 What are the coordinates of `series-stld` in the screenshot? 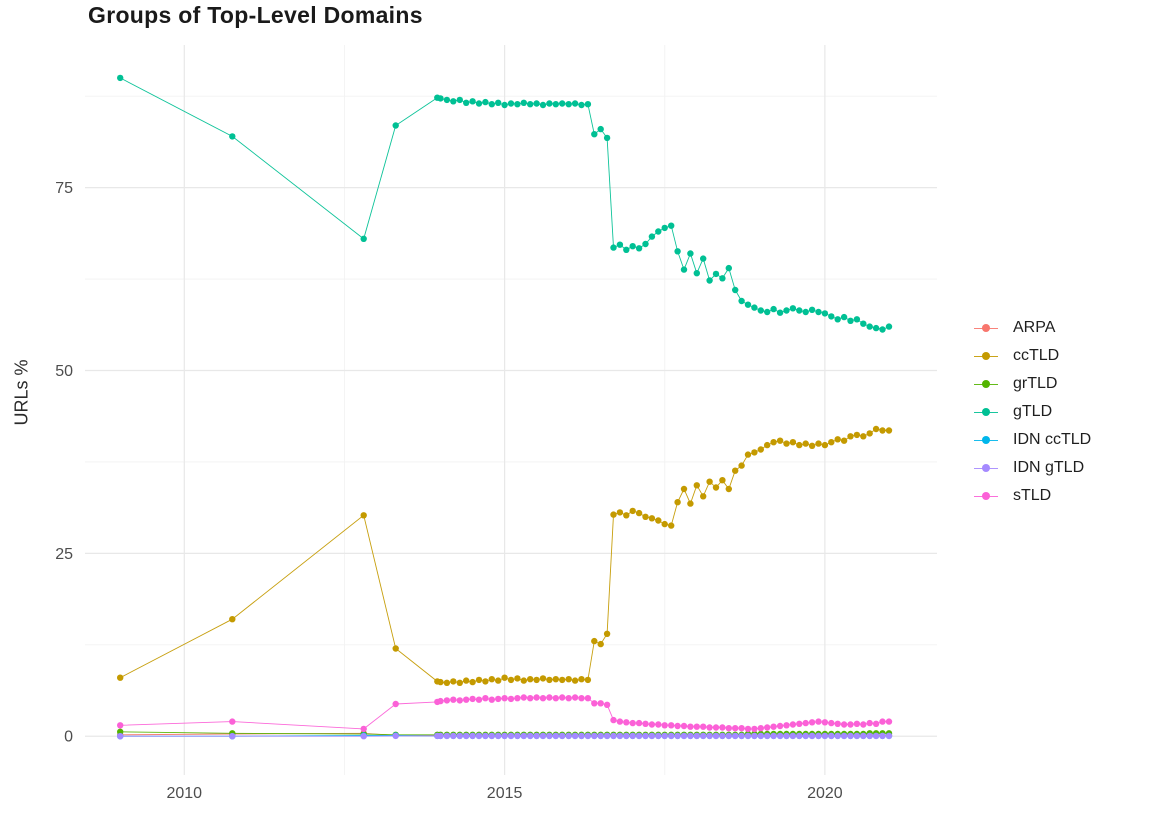 It's located at (505, 713).